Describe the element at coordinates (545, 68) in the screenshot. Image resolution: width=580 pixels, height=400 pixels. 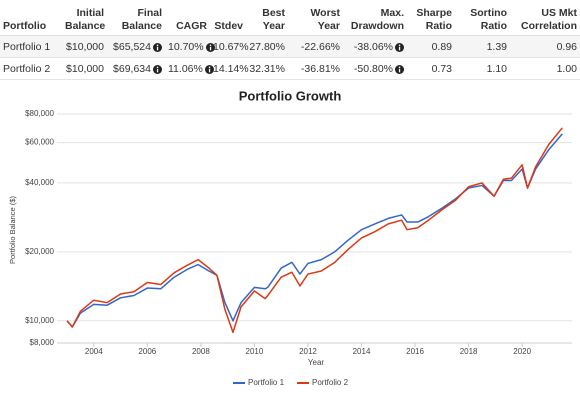
I see `table-cell: 1.00` at that location.